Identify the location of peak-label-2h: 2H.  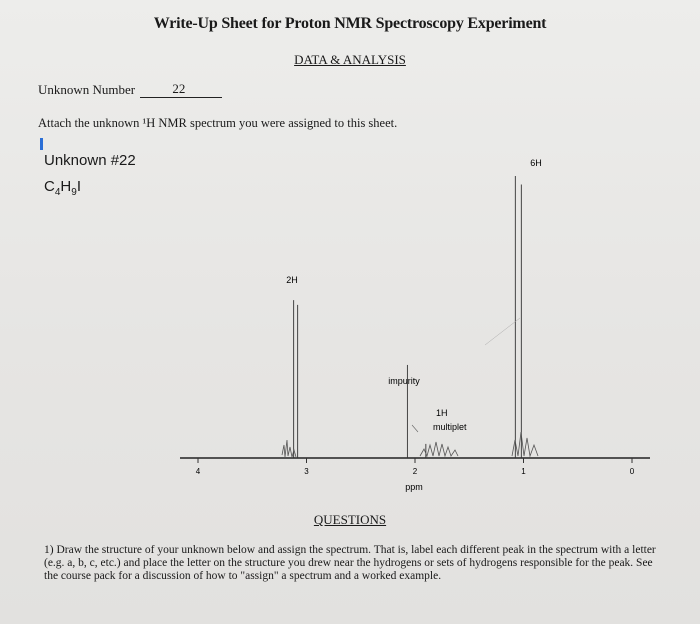
(292, 280).